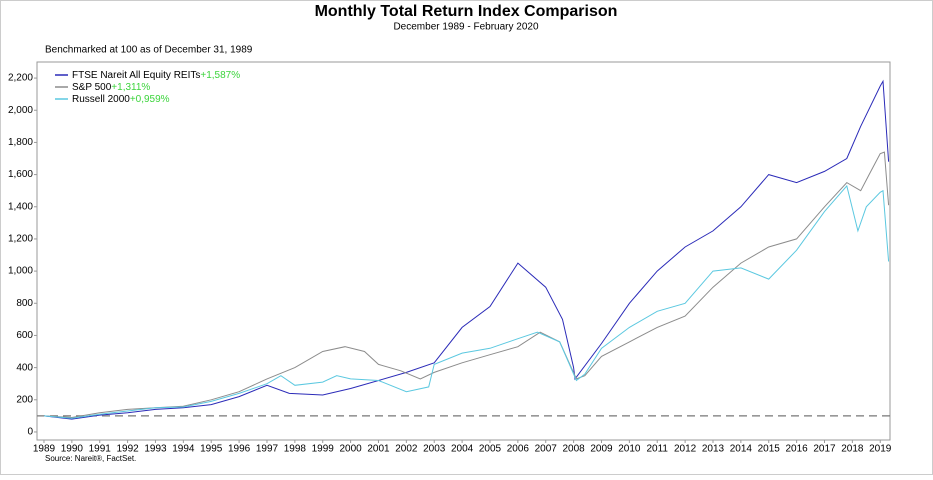 The width and height of the screenshot is (933, 480). I want to click on x-tick-label: 1998, so click(295, 449).